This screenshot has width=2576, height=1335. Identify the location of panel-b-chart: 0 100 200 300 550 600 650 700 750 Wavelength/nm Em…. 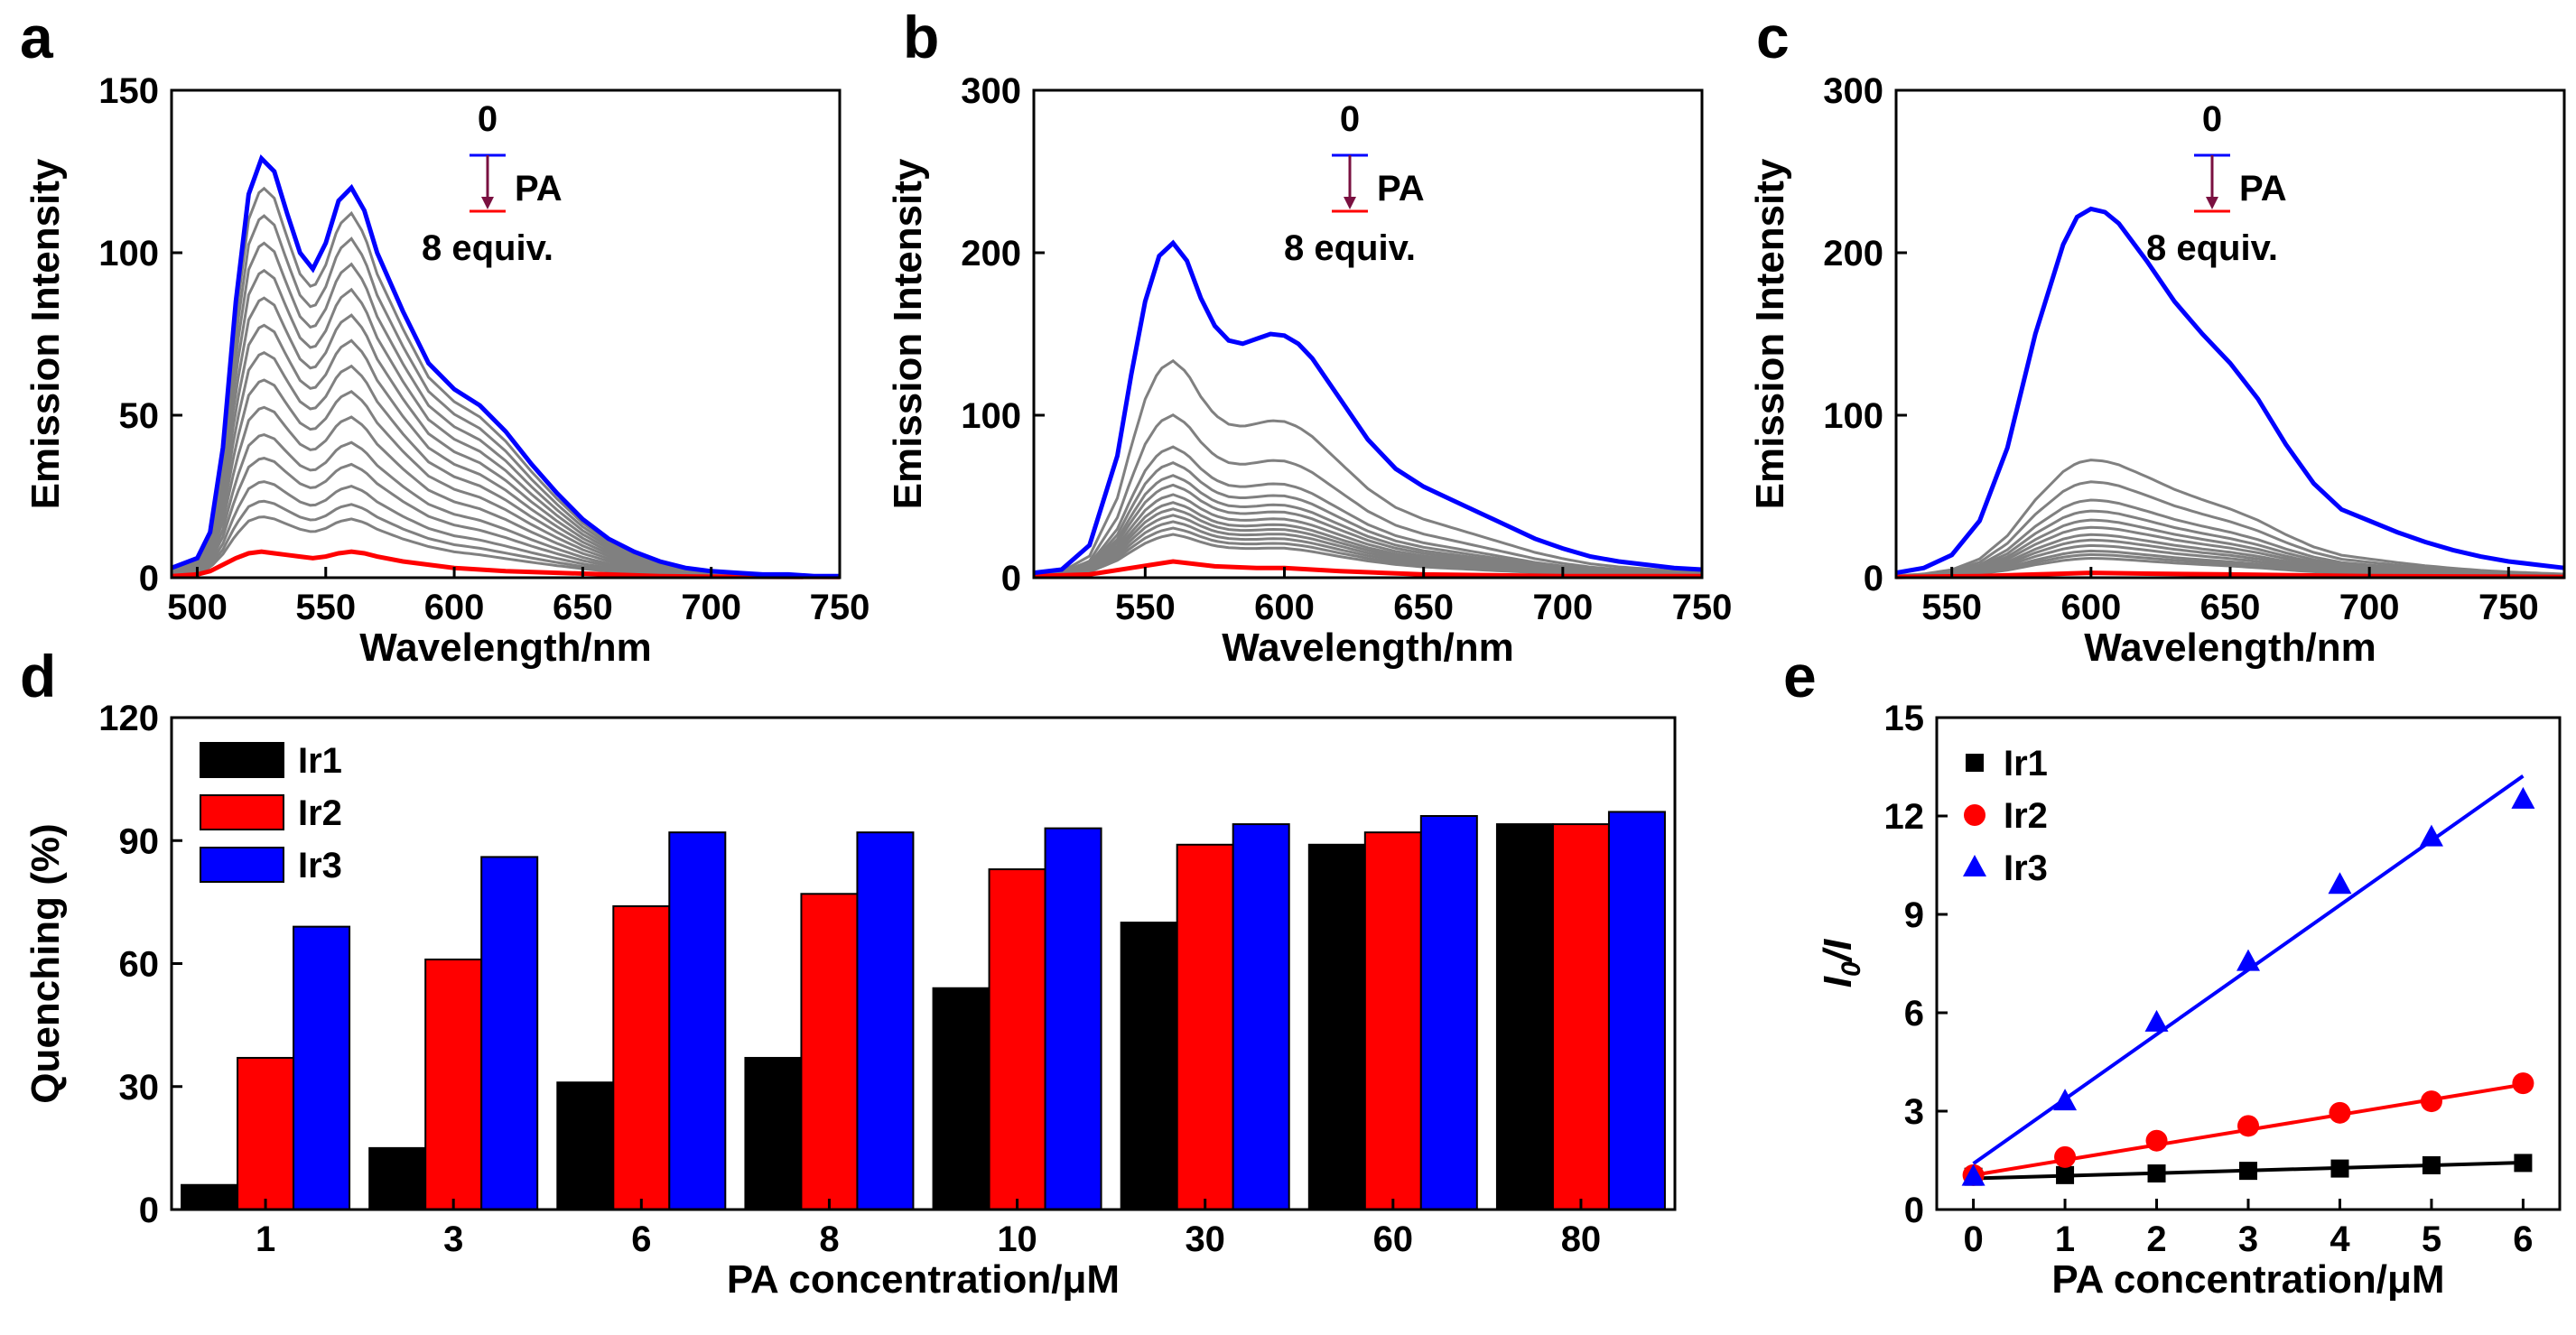
(1309, 371).